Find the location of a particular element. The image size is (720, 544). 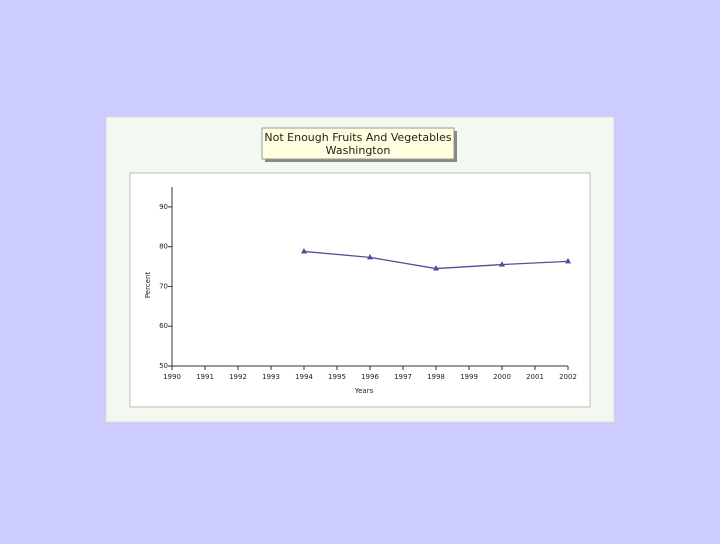

title-box is located at coordinates (358, 143).